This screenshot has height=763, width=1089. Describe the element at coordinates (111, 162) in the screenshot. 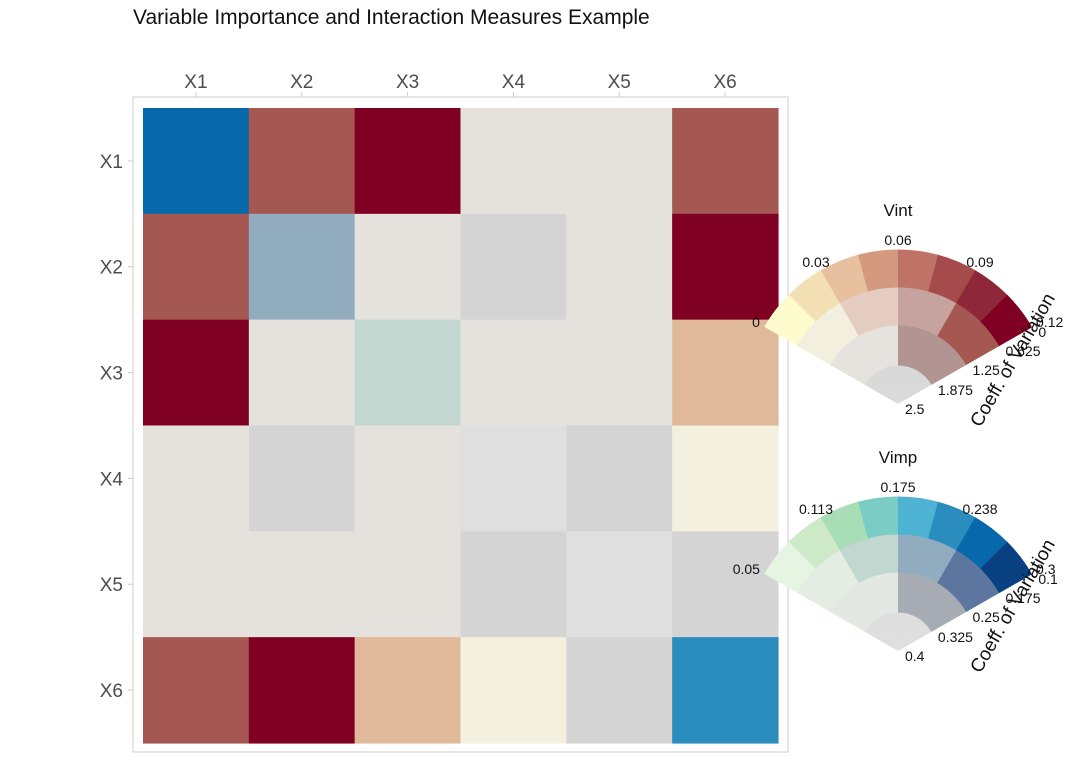

I see `y-tick-label: X1` at that location.